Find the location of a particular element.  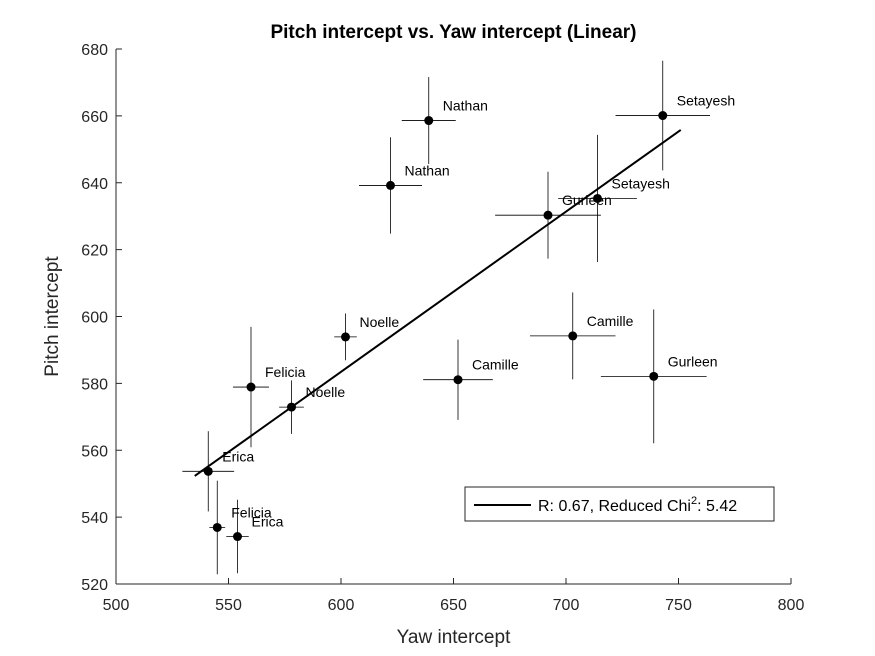

y-tick-label: 660 is located at coordinates (94, 117).